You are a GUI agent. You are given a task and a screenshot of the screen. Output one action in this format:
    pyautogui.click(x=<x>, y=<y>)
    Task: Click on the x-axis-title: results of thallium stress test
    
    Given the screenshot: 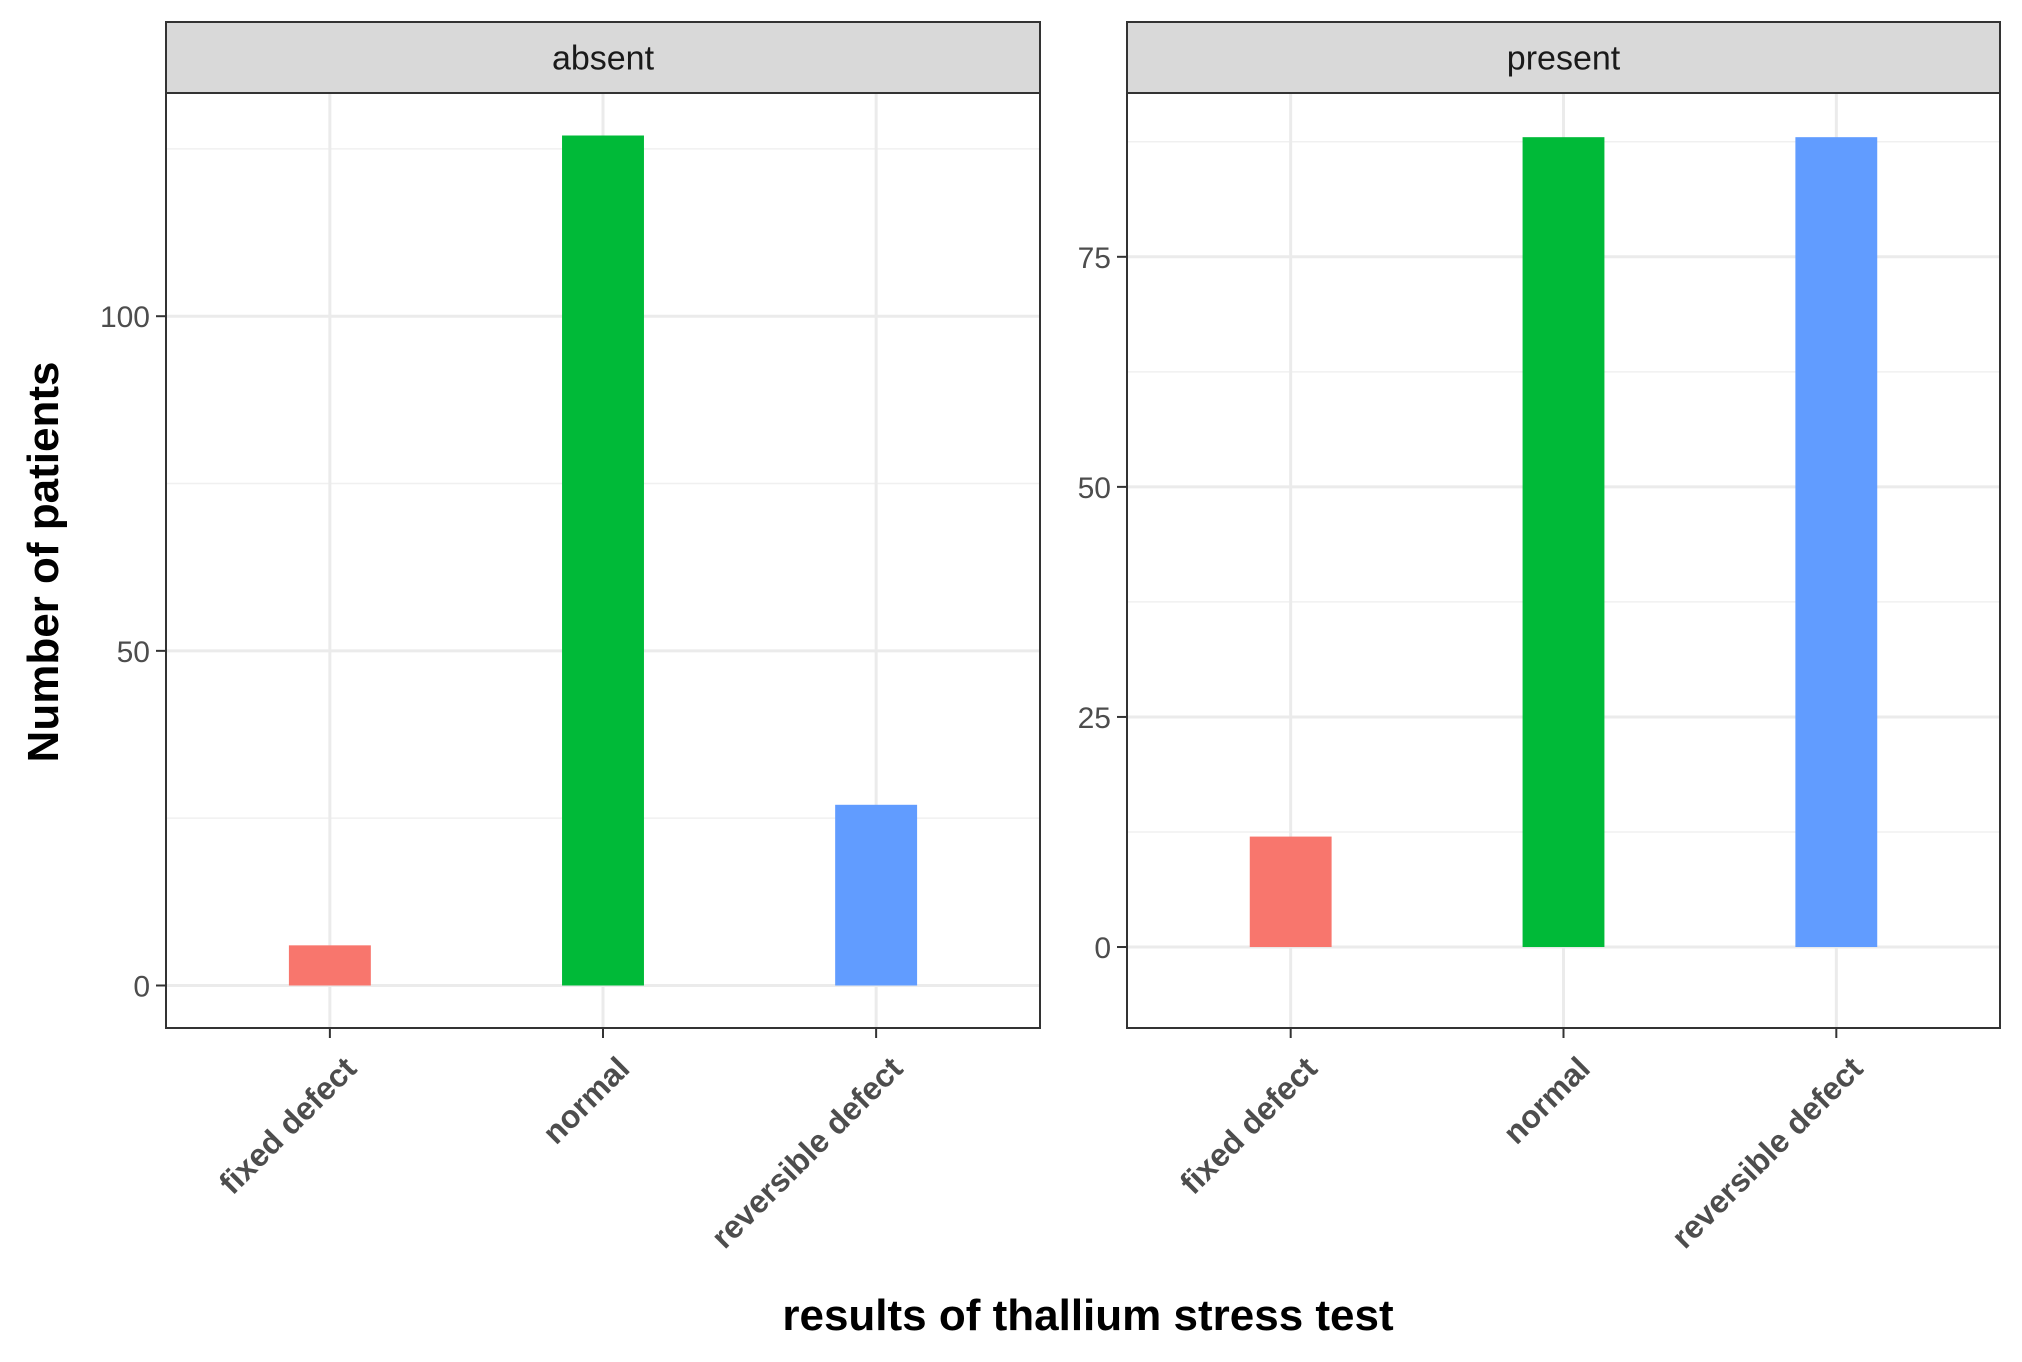 What is the action you would take?
    pyautogui.click(x=1088, y=1315)
    